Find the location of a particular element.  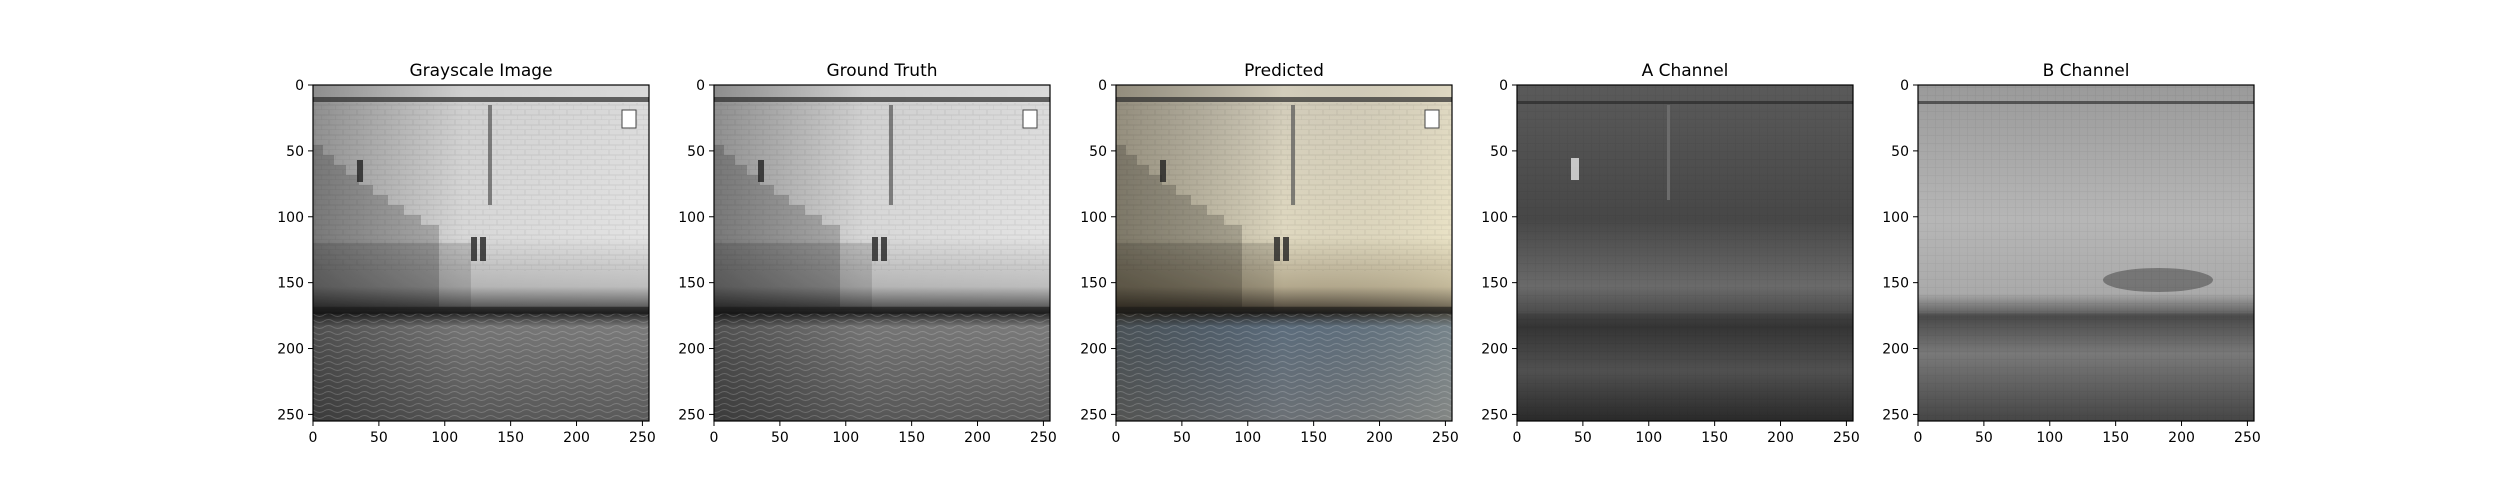

predicted-panel: Predicted 0 50 100 150 200 250 0 50 100 150 200 250 is located at coordinates (1269, 253).